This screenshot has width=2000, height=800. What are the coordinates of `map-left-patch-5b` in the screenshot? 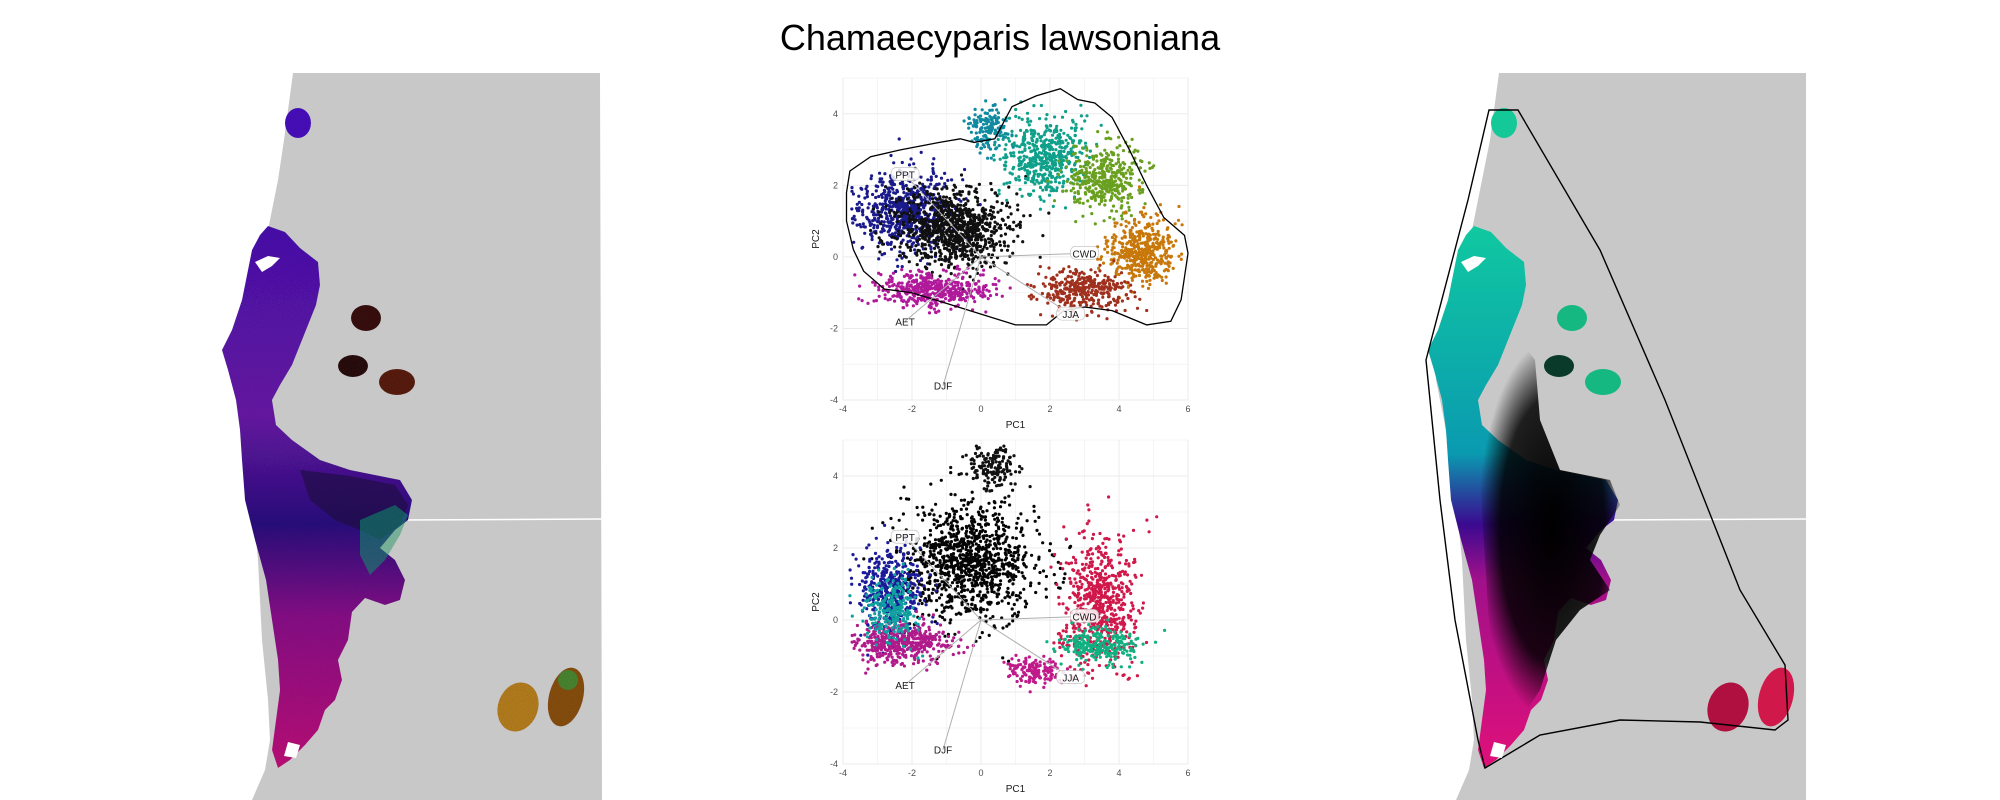 It's located at (568, 680).